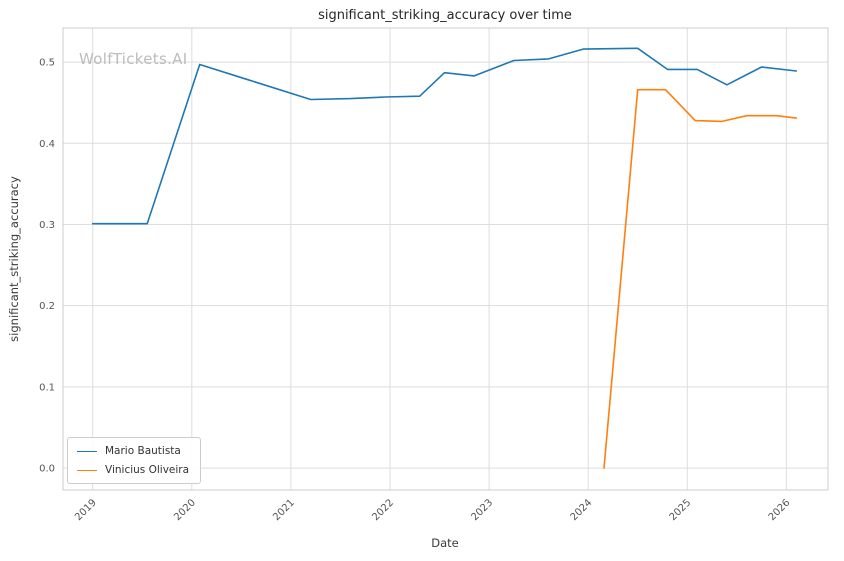 Image resolution: width=844 pixels, height=561 pixels. What do you see at coordinates (383, 510) in the screenshot?
I see `x-tick-label: 2022` at bounding box center [383, 510].